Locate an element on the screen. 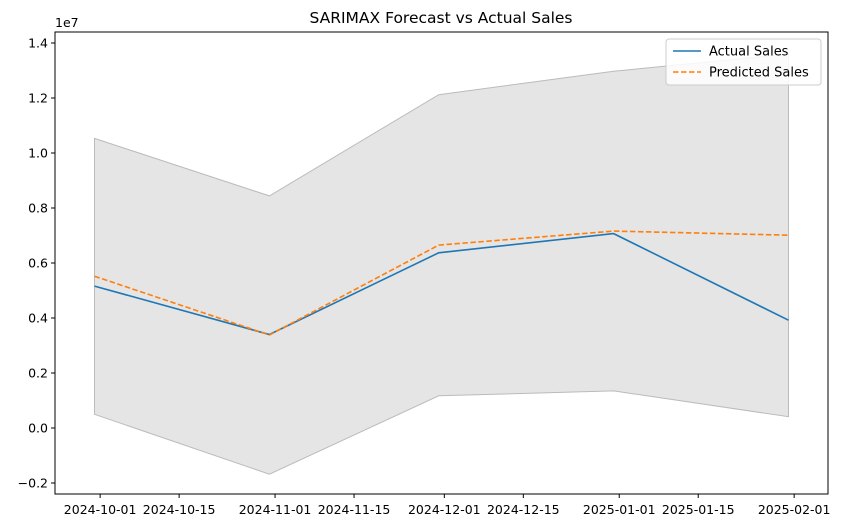  x-tick-label: 2024-10-01 is located at coordinates (100, 509).